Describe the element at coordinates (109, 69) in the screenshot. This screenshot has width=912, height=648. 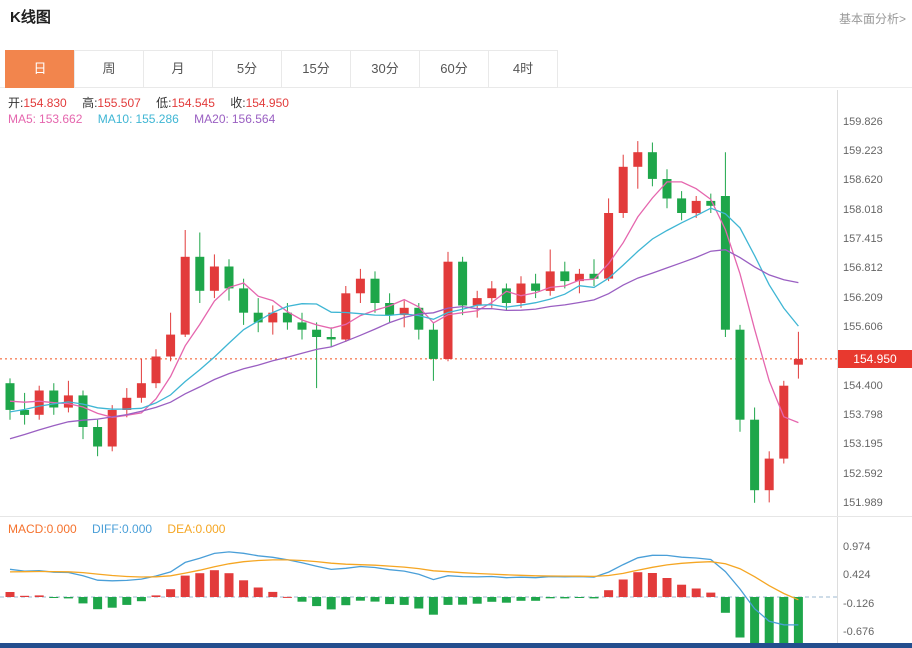
I see `tab-week: 周` at that location.